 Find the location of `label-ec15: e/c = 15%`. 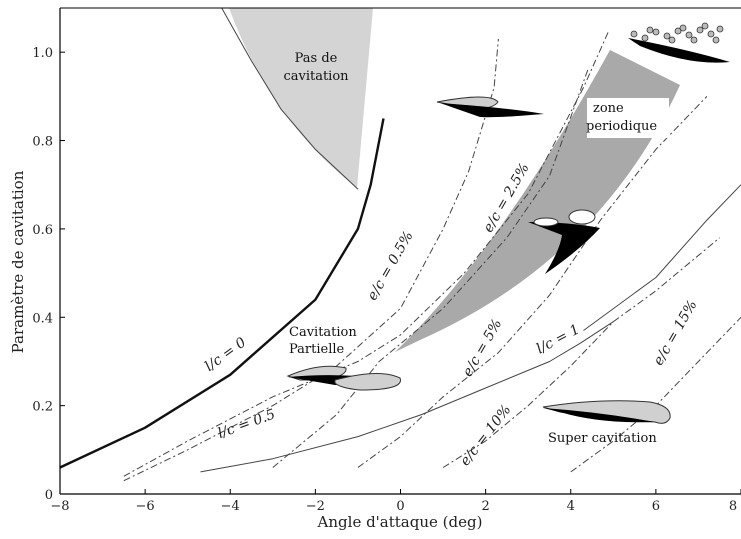

label-ec15: e/c = 15% is located at coordinates (675, 333).